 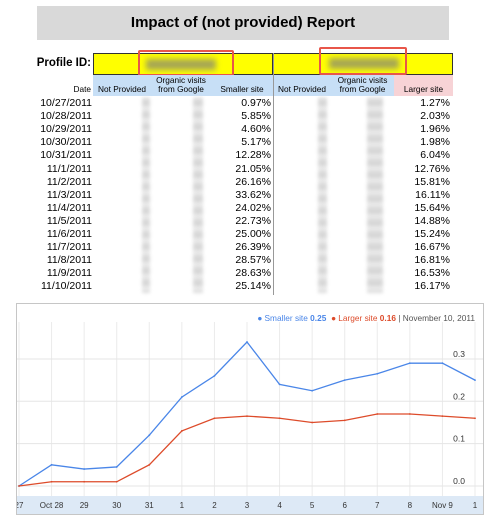 I want to click on header-organic-1: Organic visits from Google, so click(x=181, y=85).